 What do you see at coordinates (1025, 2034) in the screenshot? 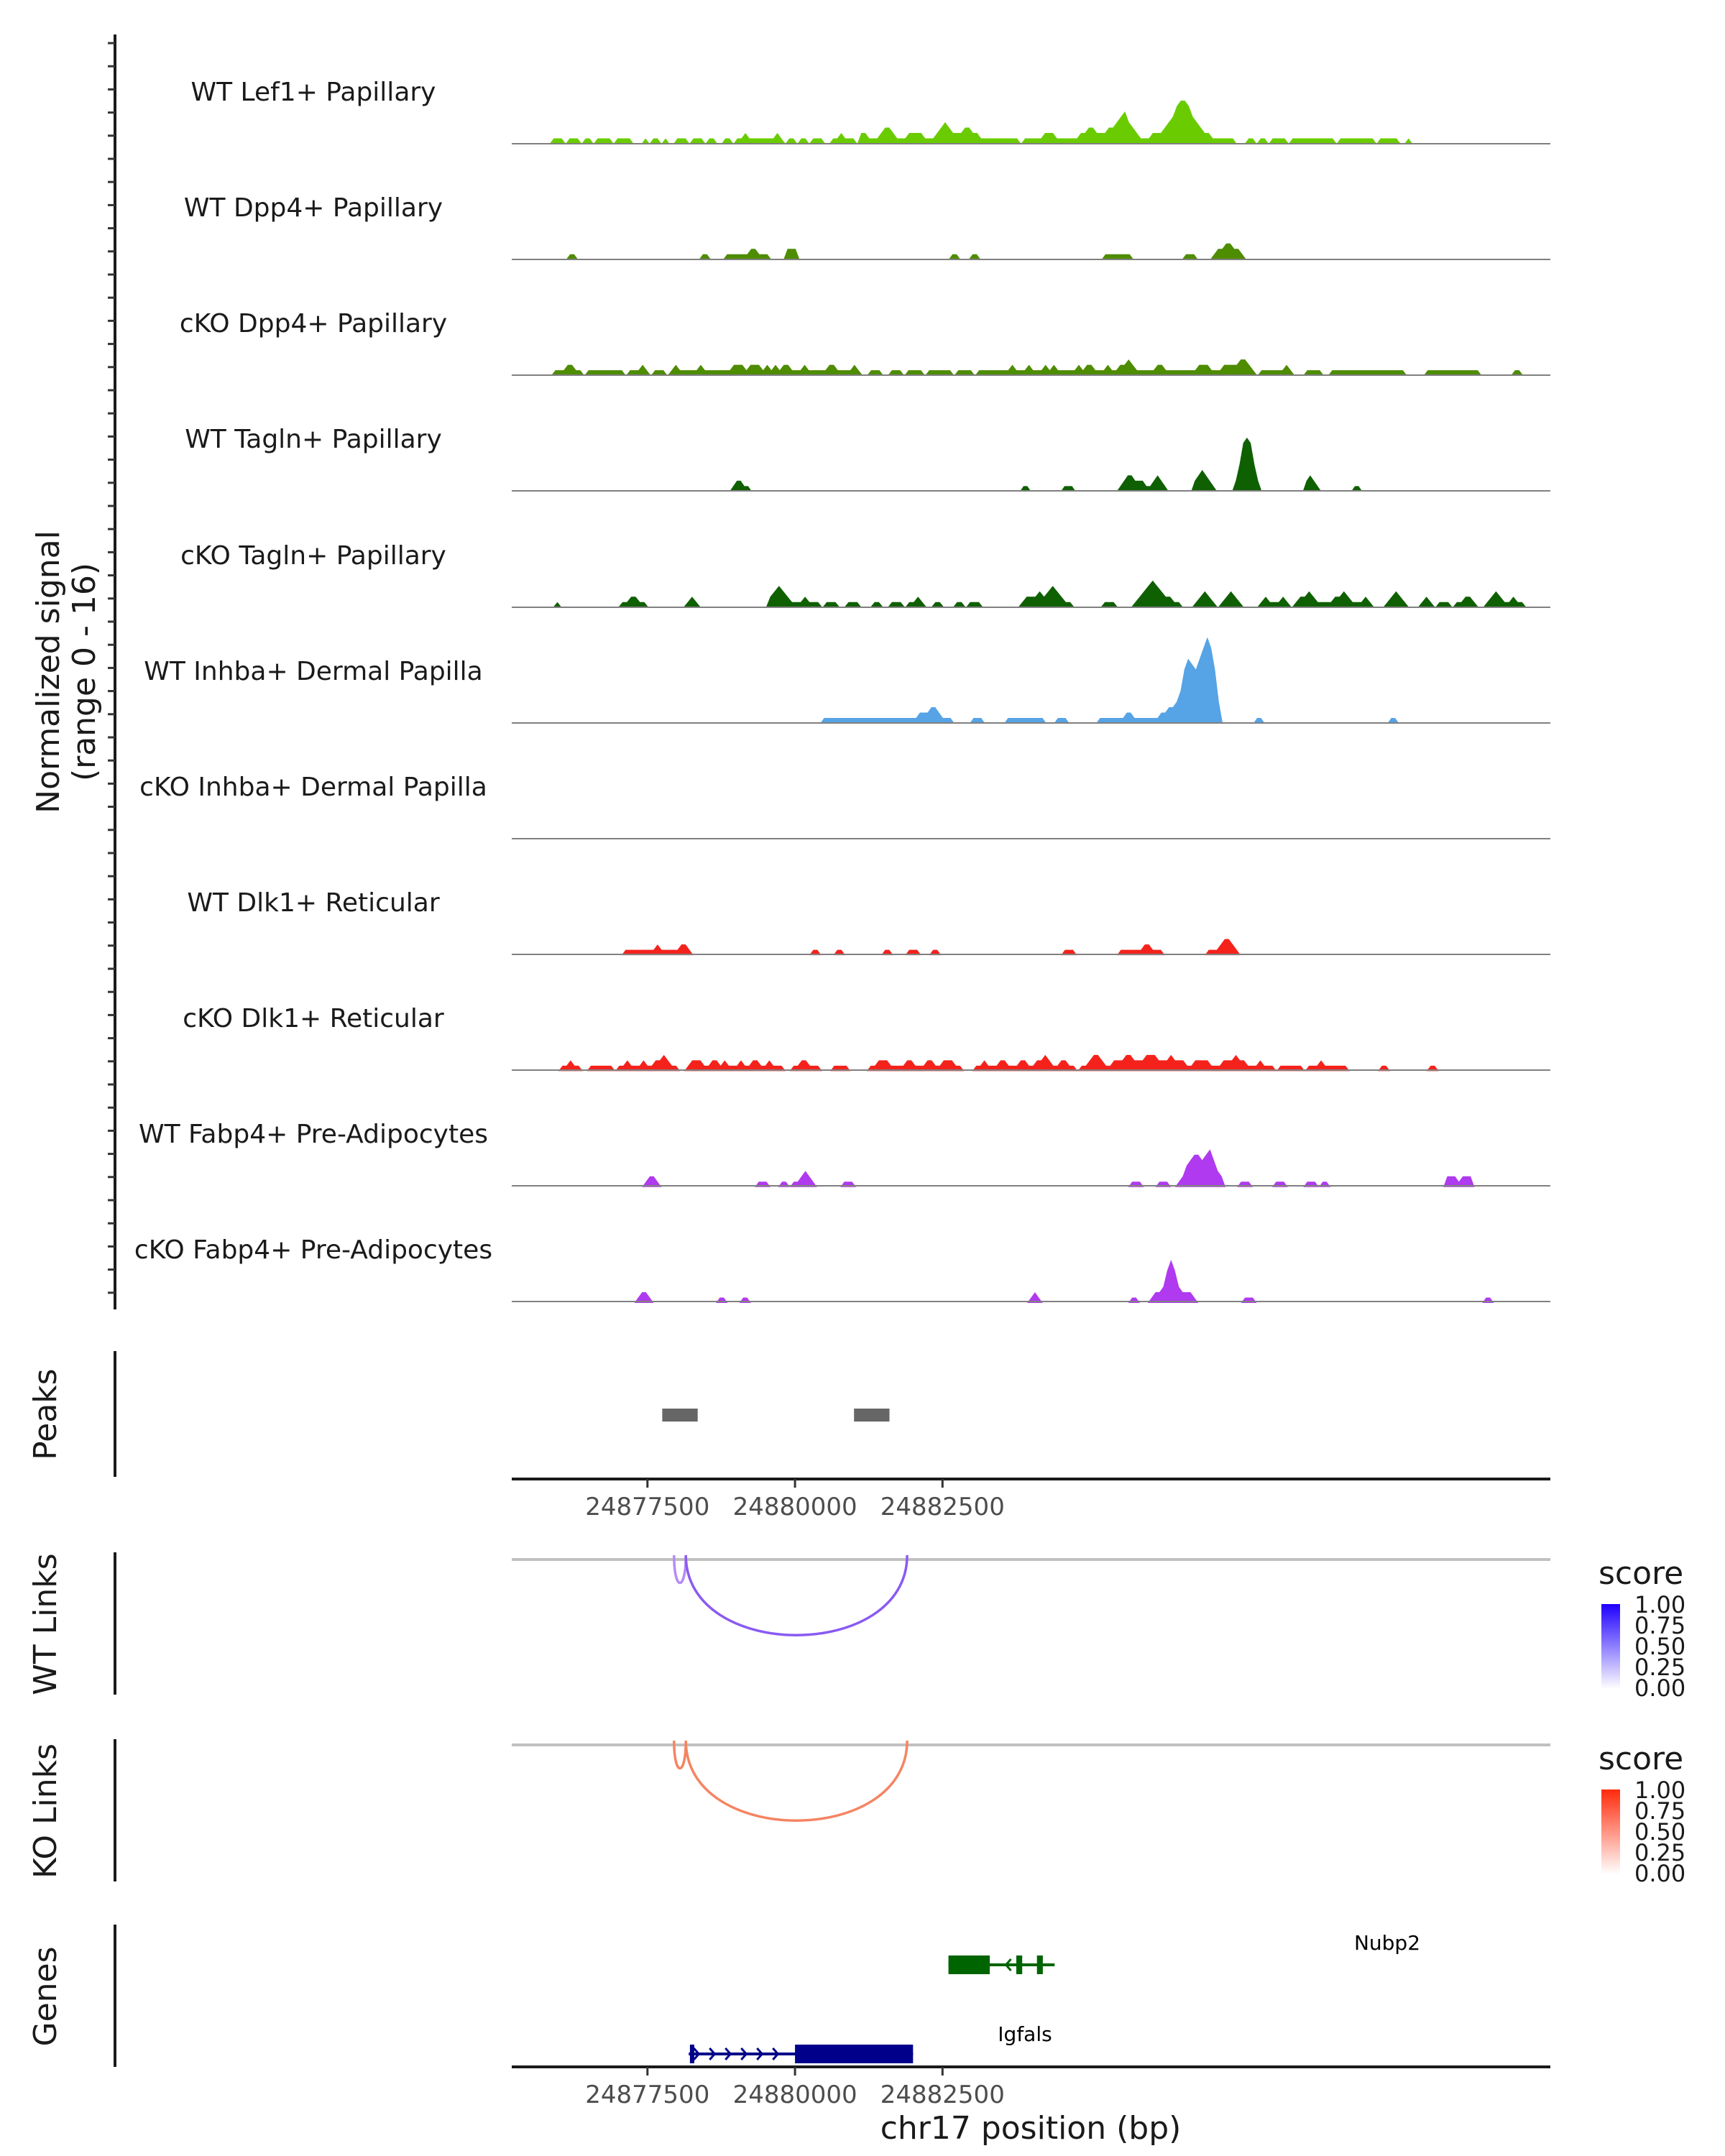
I see `gene-label-igfals: Igfals` at bounding box center [1025, 2034].